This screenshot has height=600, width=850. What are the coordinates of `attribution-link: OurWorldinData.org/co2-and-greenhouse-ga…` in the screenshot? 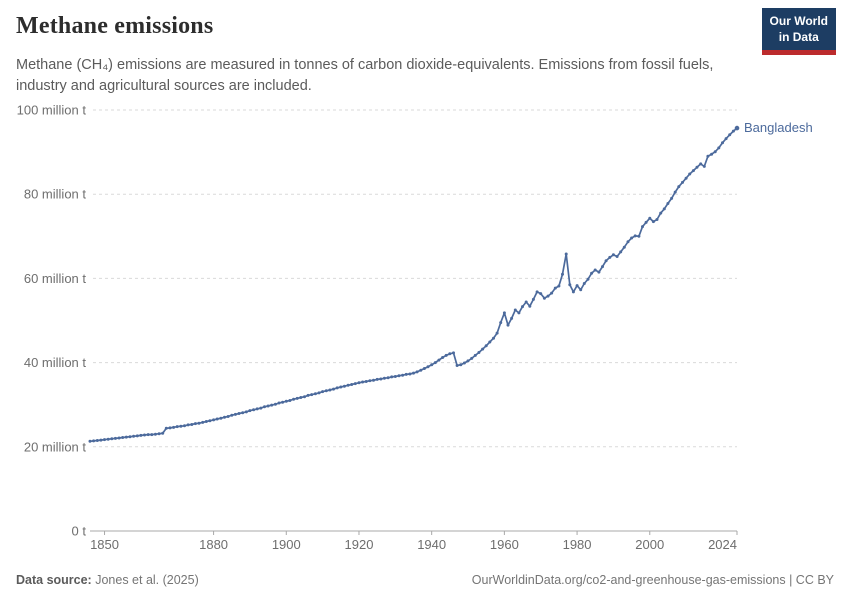 It's located at (652, 580).